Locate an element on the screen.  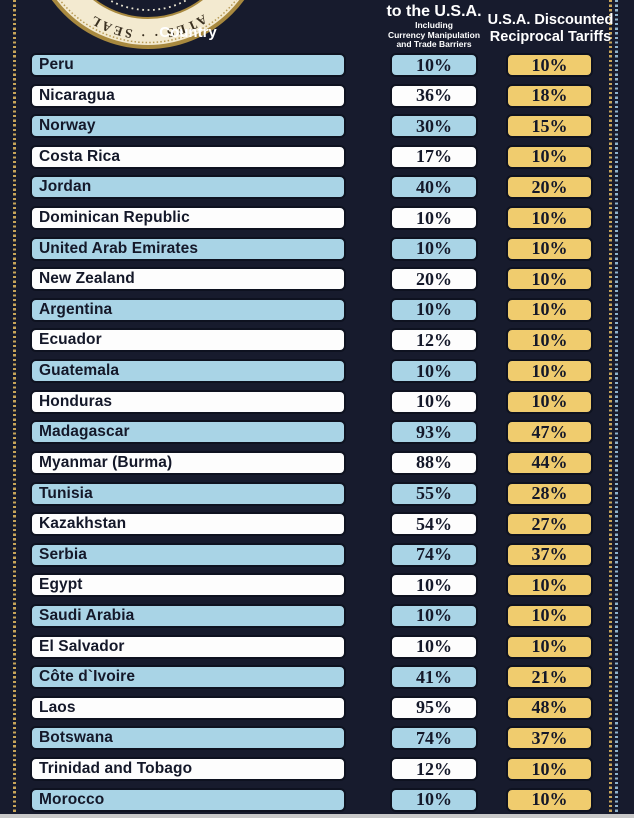
discounted-tariff-cell: 44% is located at coordinates (549, 462).